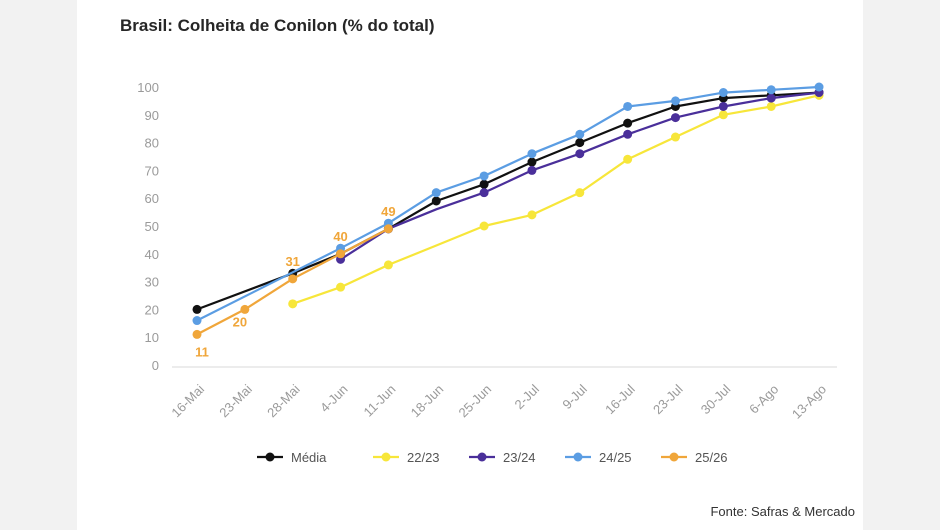  I want to click on data-labels: 11 20 31 40 49, so click(295, 282).